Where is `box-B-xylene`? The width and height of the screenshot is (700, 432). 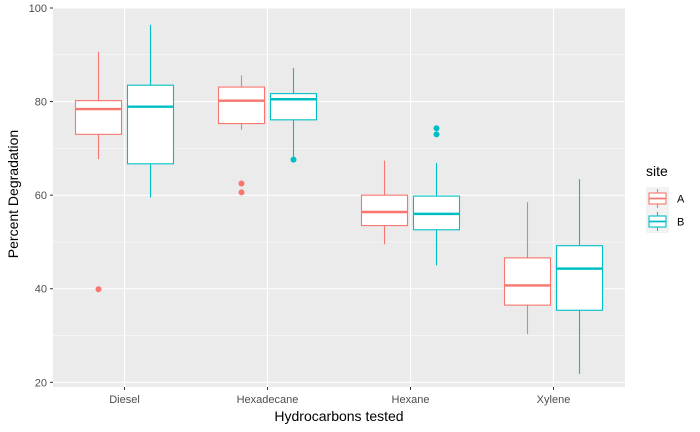
box-B-xylene is located at coordinates (579, 276).